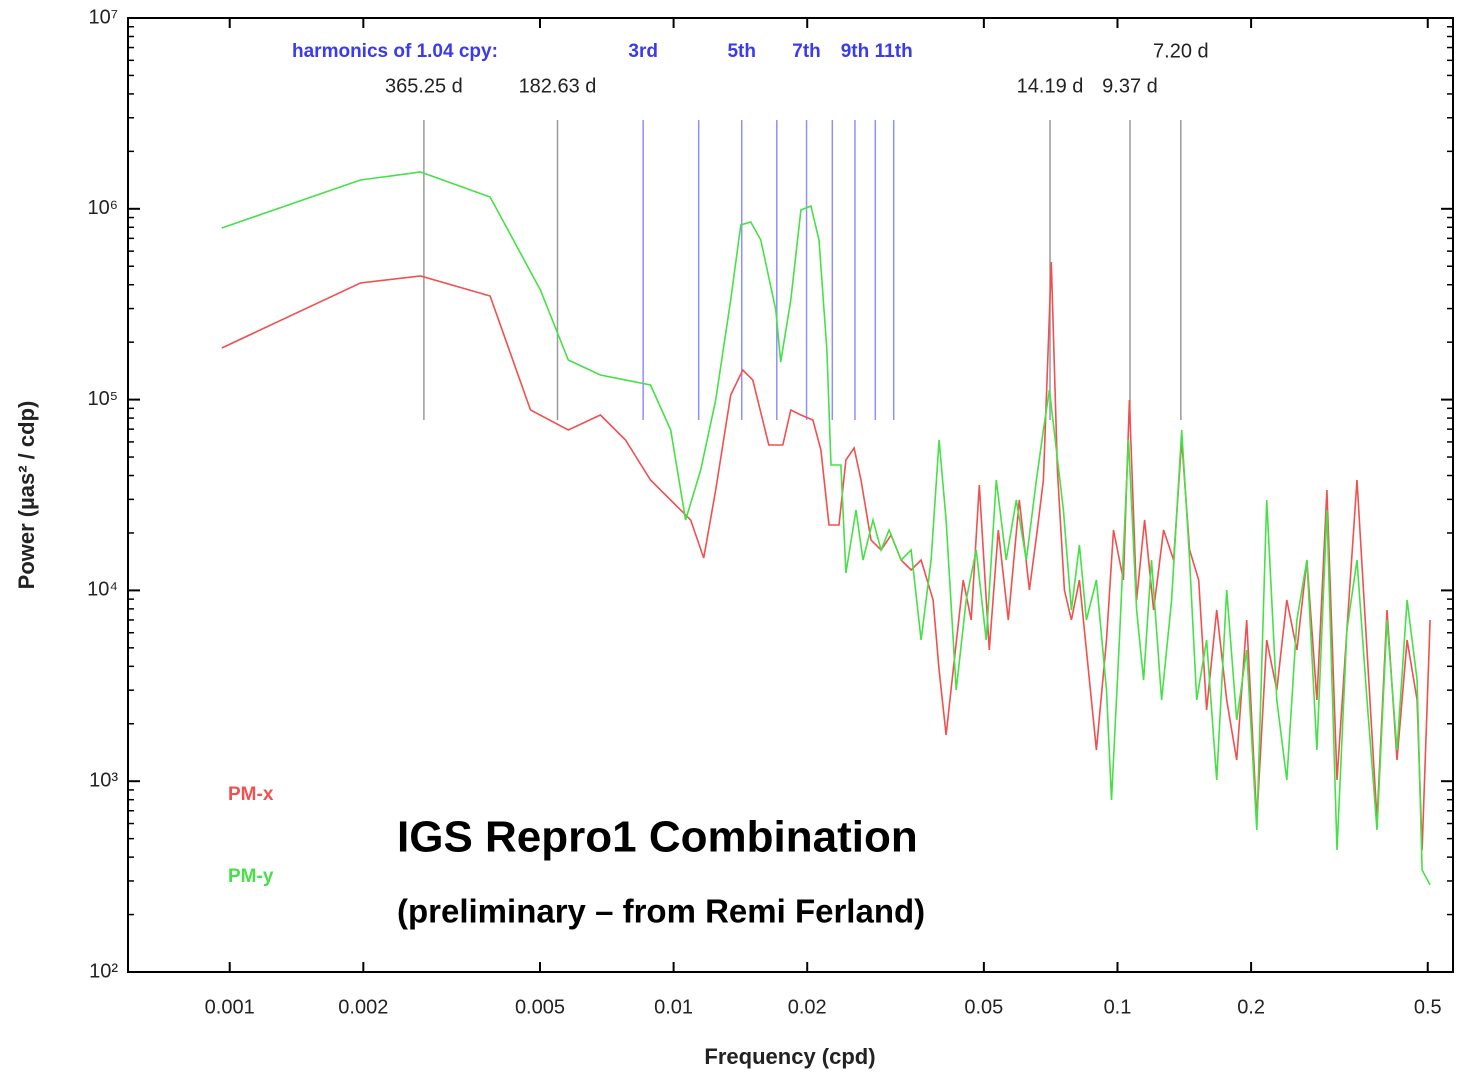  Describe the element at coordinates (741, 51) in the screenshot. I see `harmonic-label: 5th` at that location.